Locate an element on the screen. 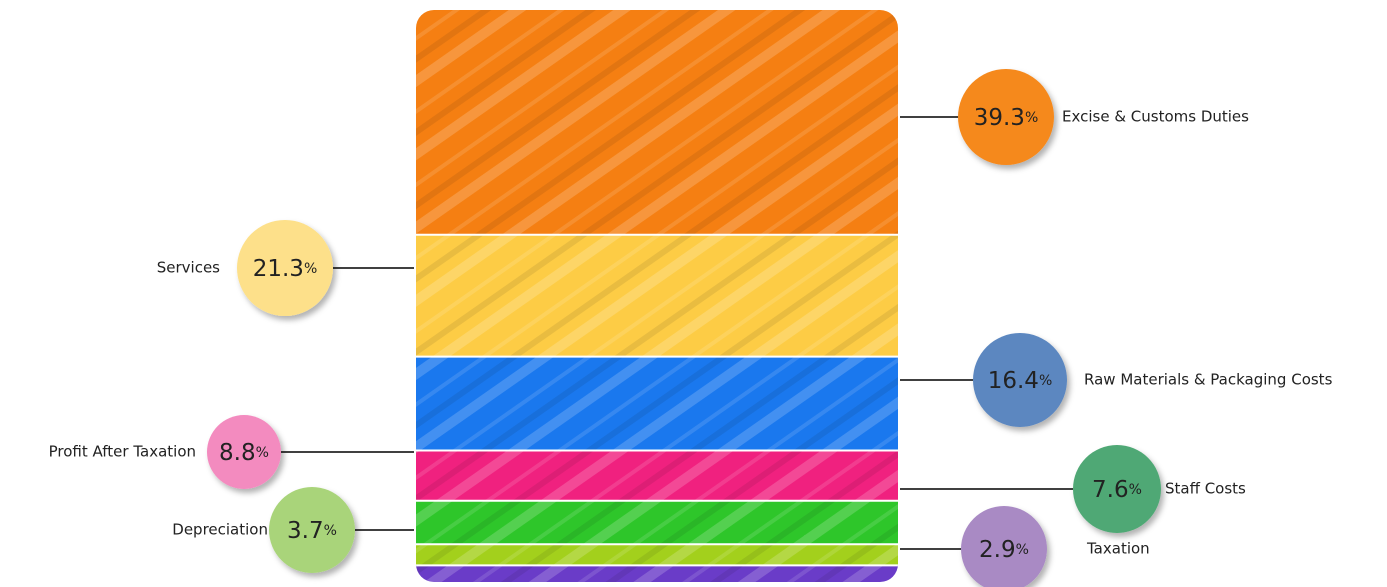  legend-label: Depreciation is located at coordinates (220, 530).